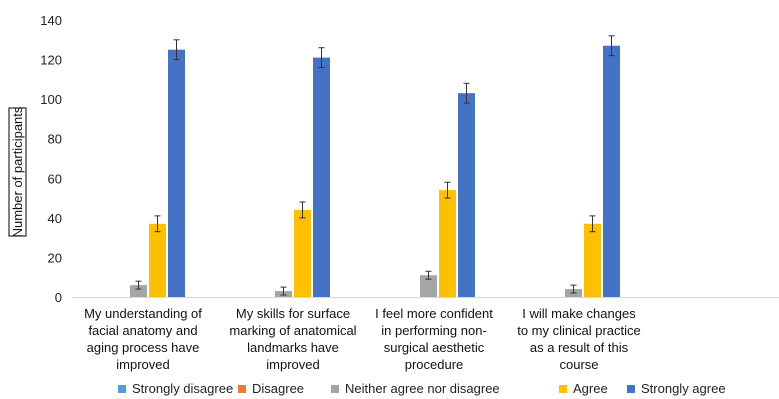 The height and width of the screenshot is (399, 779). I want to click on category-label: aging process have, so click(143, 347).